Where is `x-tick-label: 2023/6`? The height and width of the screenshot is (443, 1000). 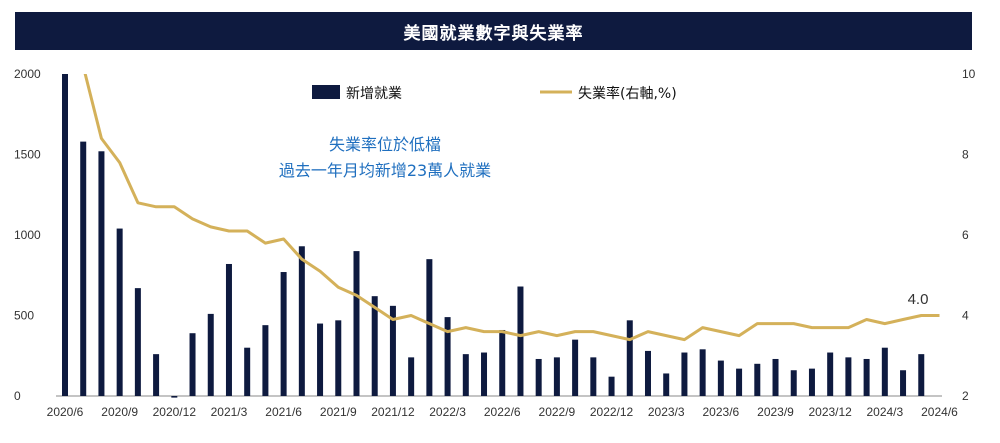 x-tick-label: 2023/6 is located at coordinates (721, 412).